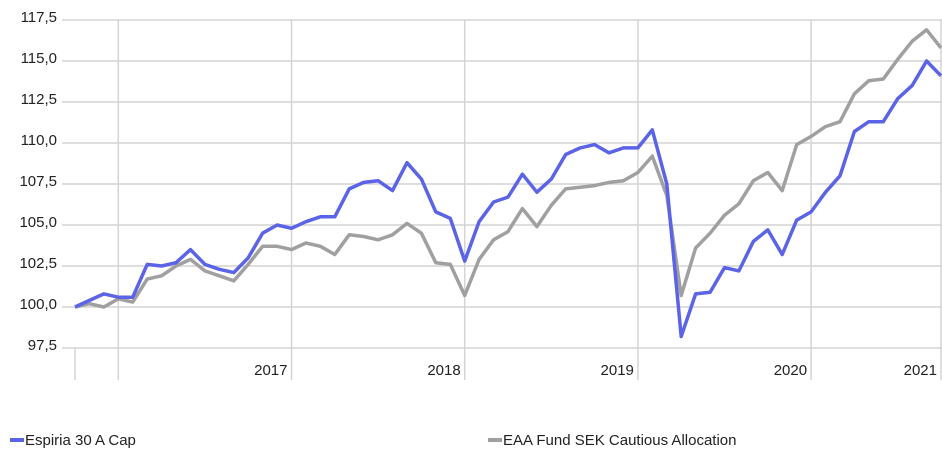 The height and width of the screenshot is (450, 942). Describe the element at coordinates (920, 370) in the screenshot. I see `x-tick-label: 2021` at that location.